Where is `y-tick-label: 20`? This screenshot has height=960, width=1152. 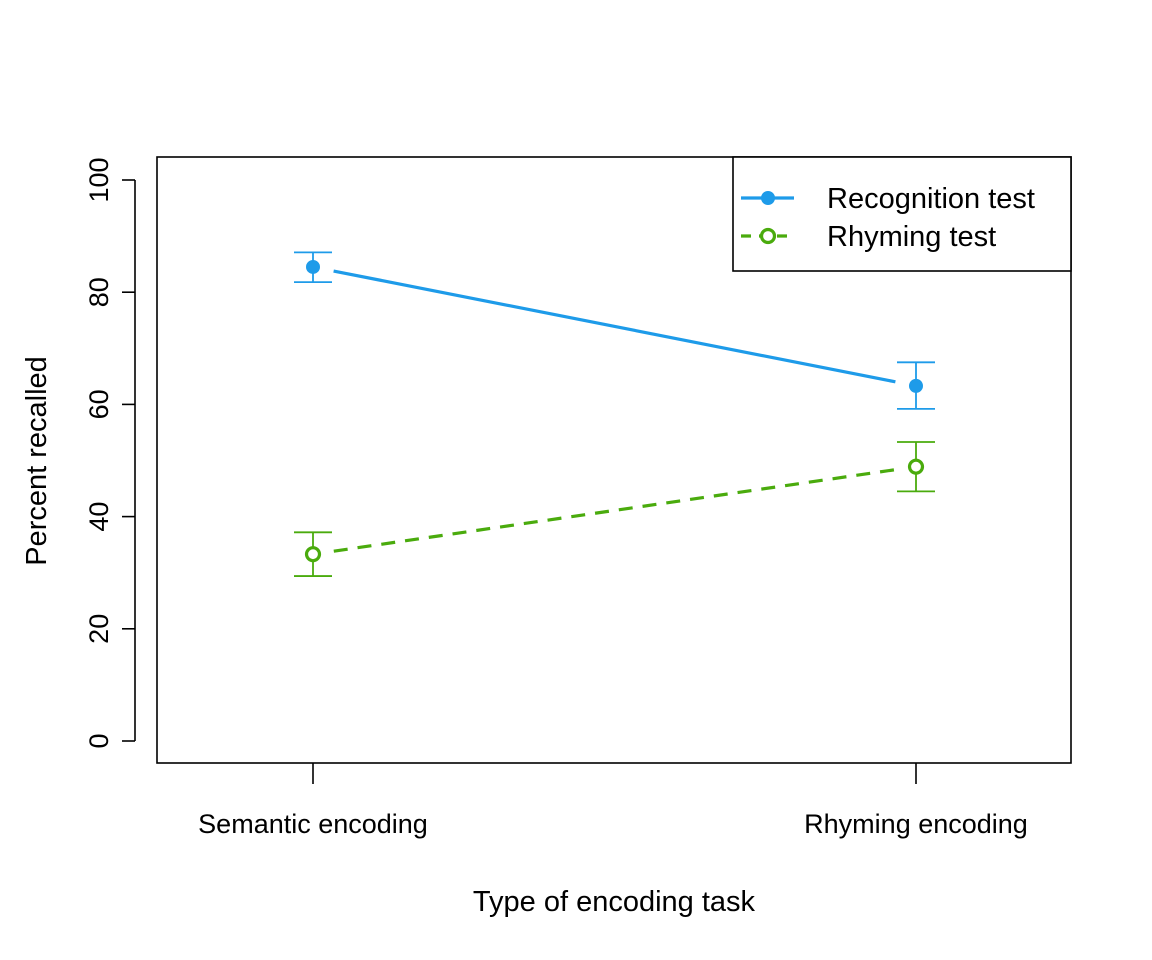 y-tick-label: 20 is located at coordinates (99, 629).